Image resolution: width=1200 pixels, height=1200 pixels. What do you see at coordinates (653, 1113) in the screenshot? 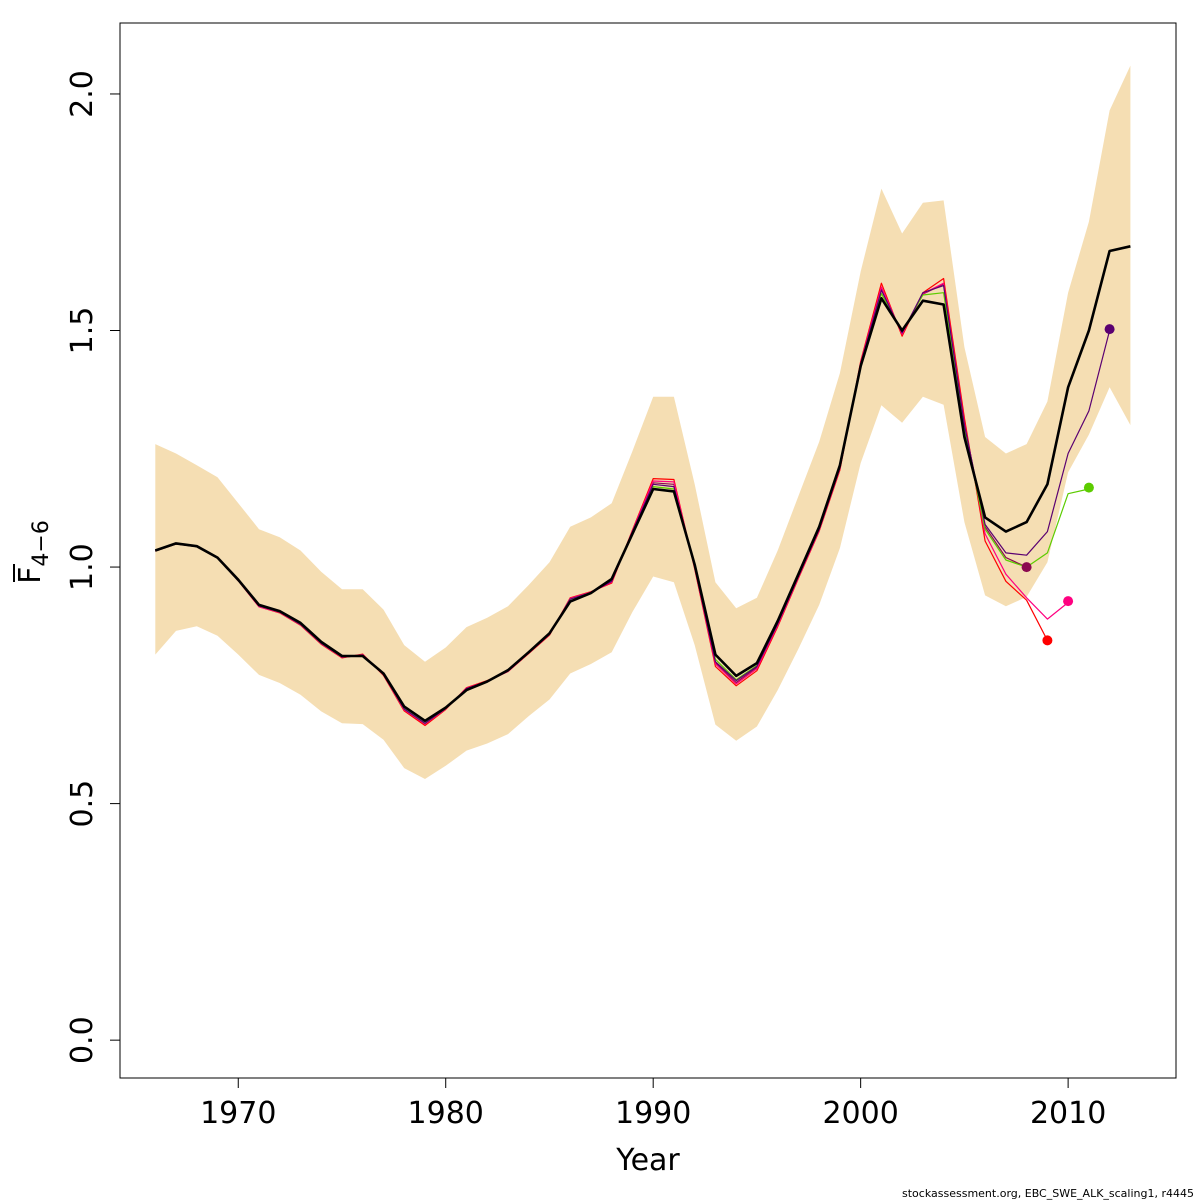
I see `x-tick-label-1990: 1990` at bounding box center [653, 1113].